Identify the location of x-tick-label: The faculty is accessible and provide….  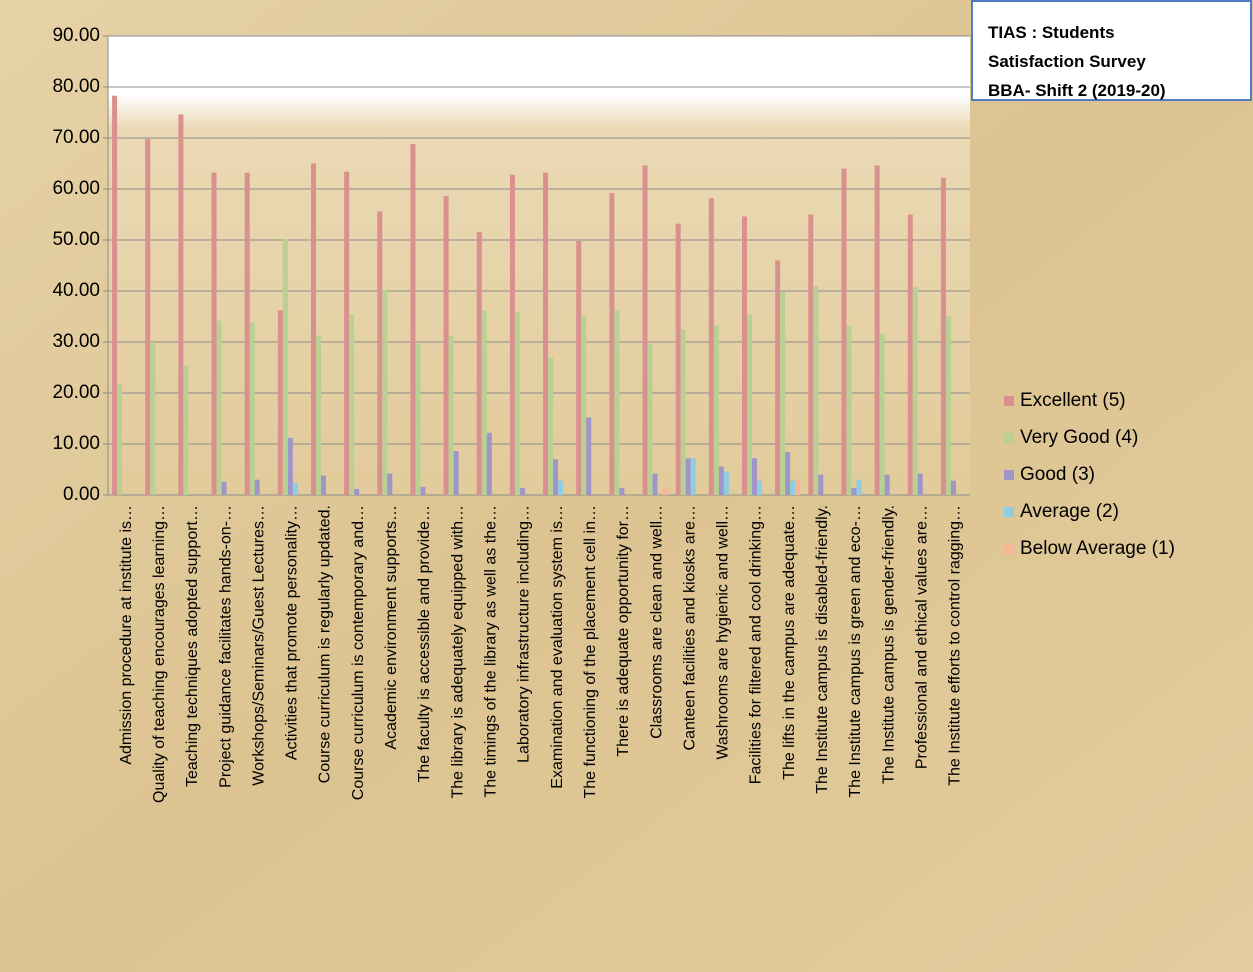
(424, 643).